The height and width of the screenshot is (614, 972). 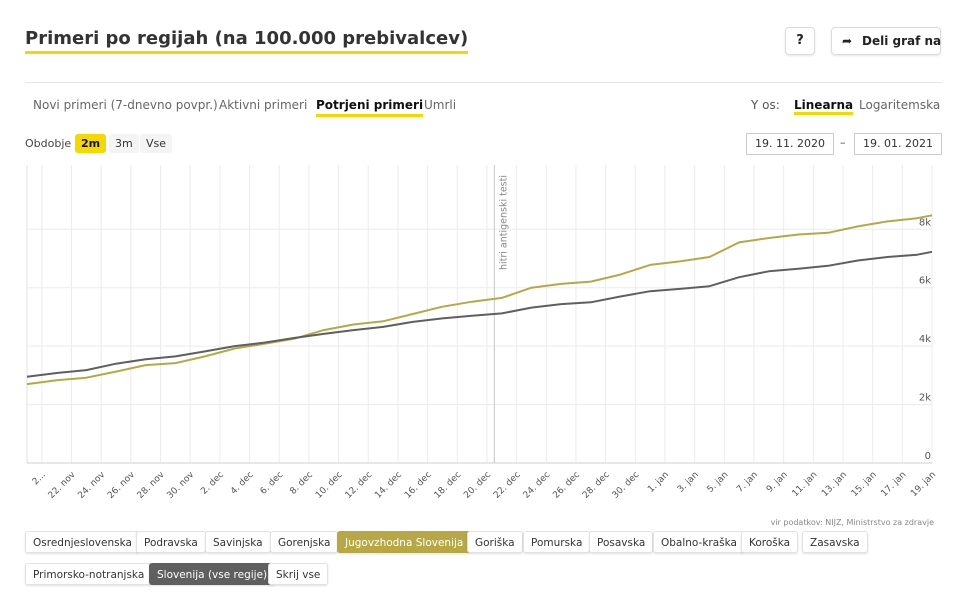 What do you see at coordinates (48, 143) in the screenshot?
I see `period-label: Obdobje` at bounding box center [48, 143].